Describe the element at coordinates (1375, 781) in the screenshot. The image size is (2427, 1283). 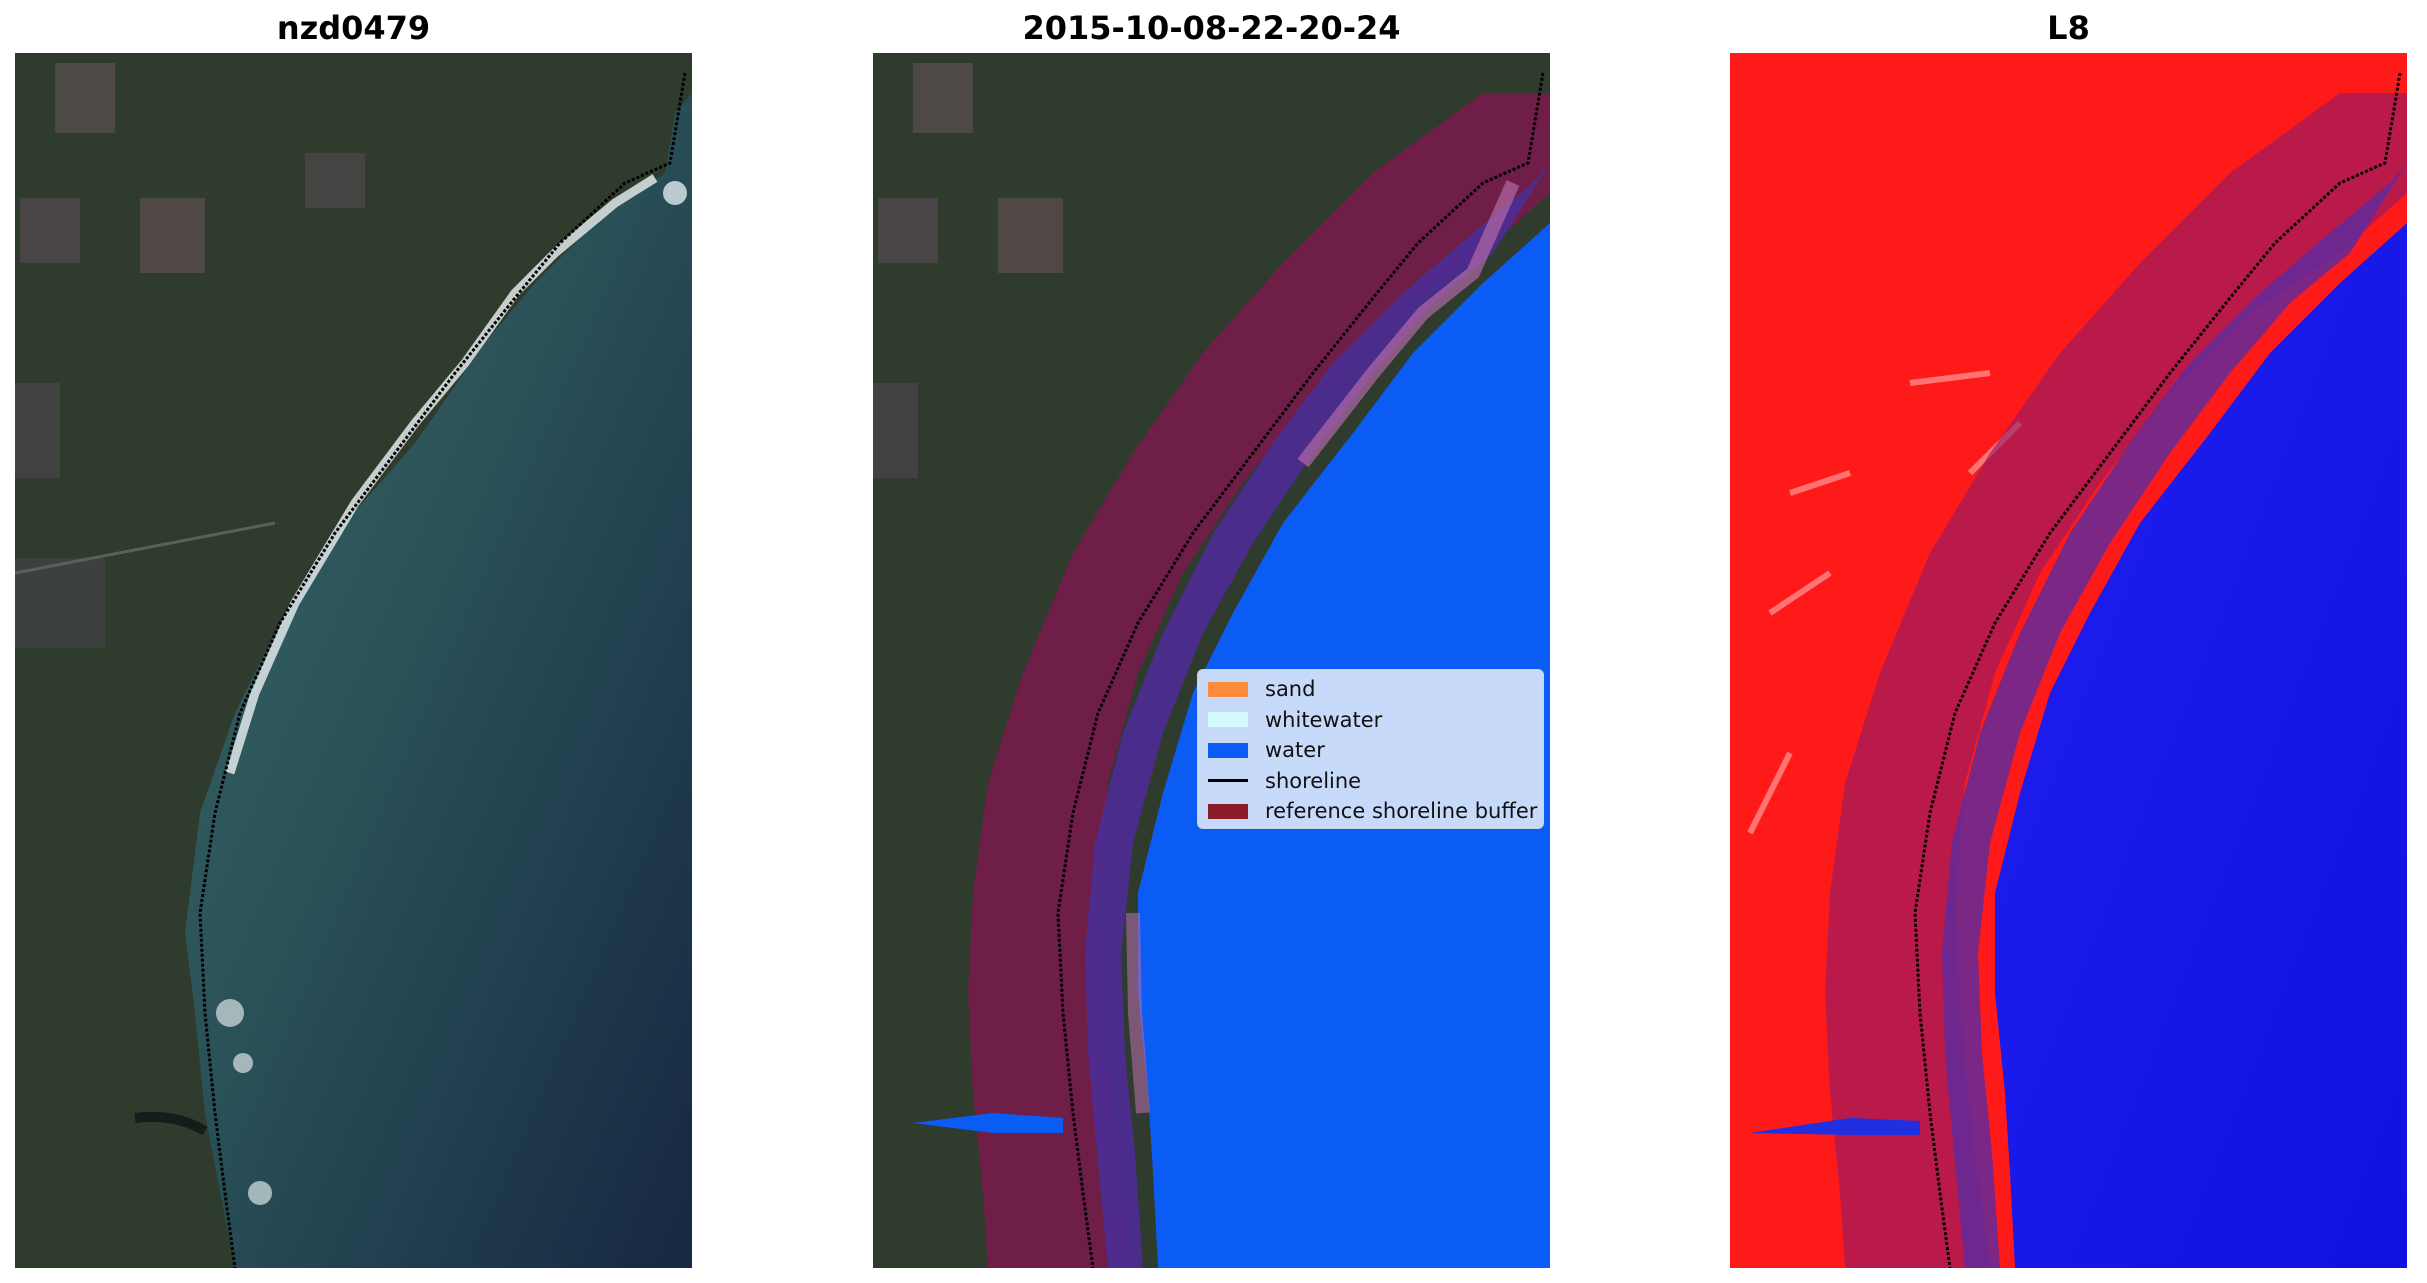
I see `legend-item-shoreline: shoreline` at that location.